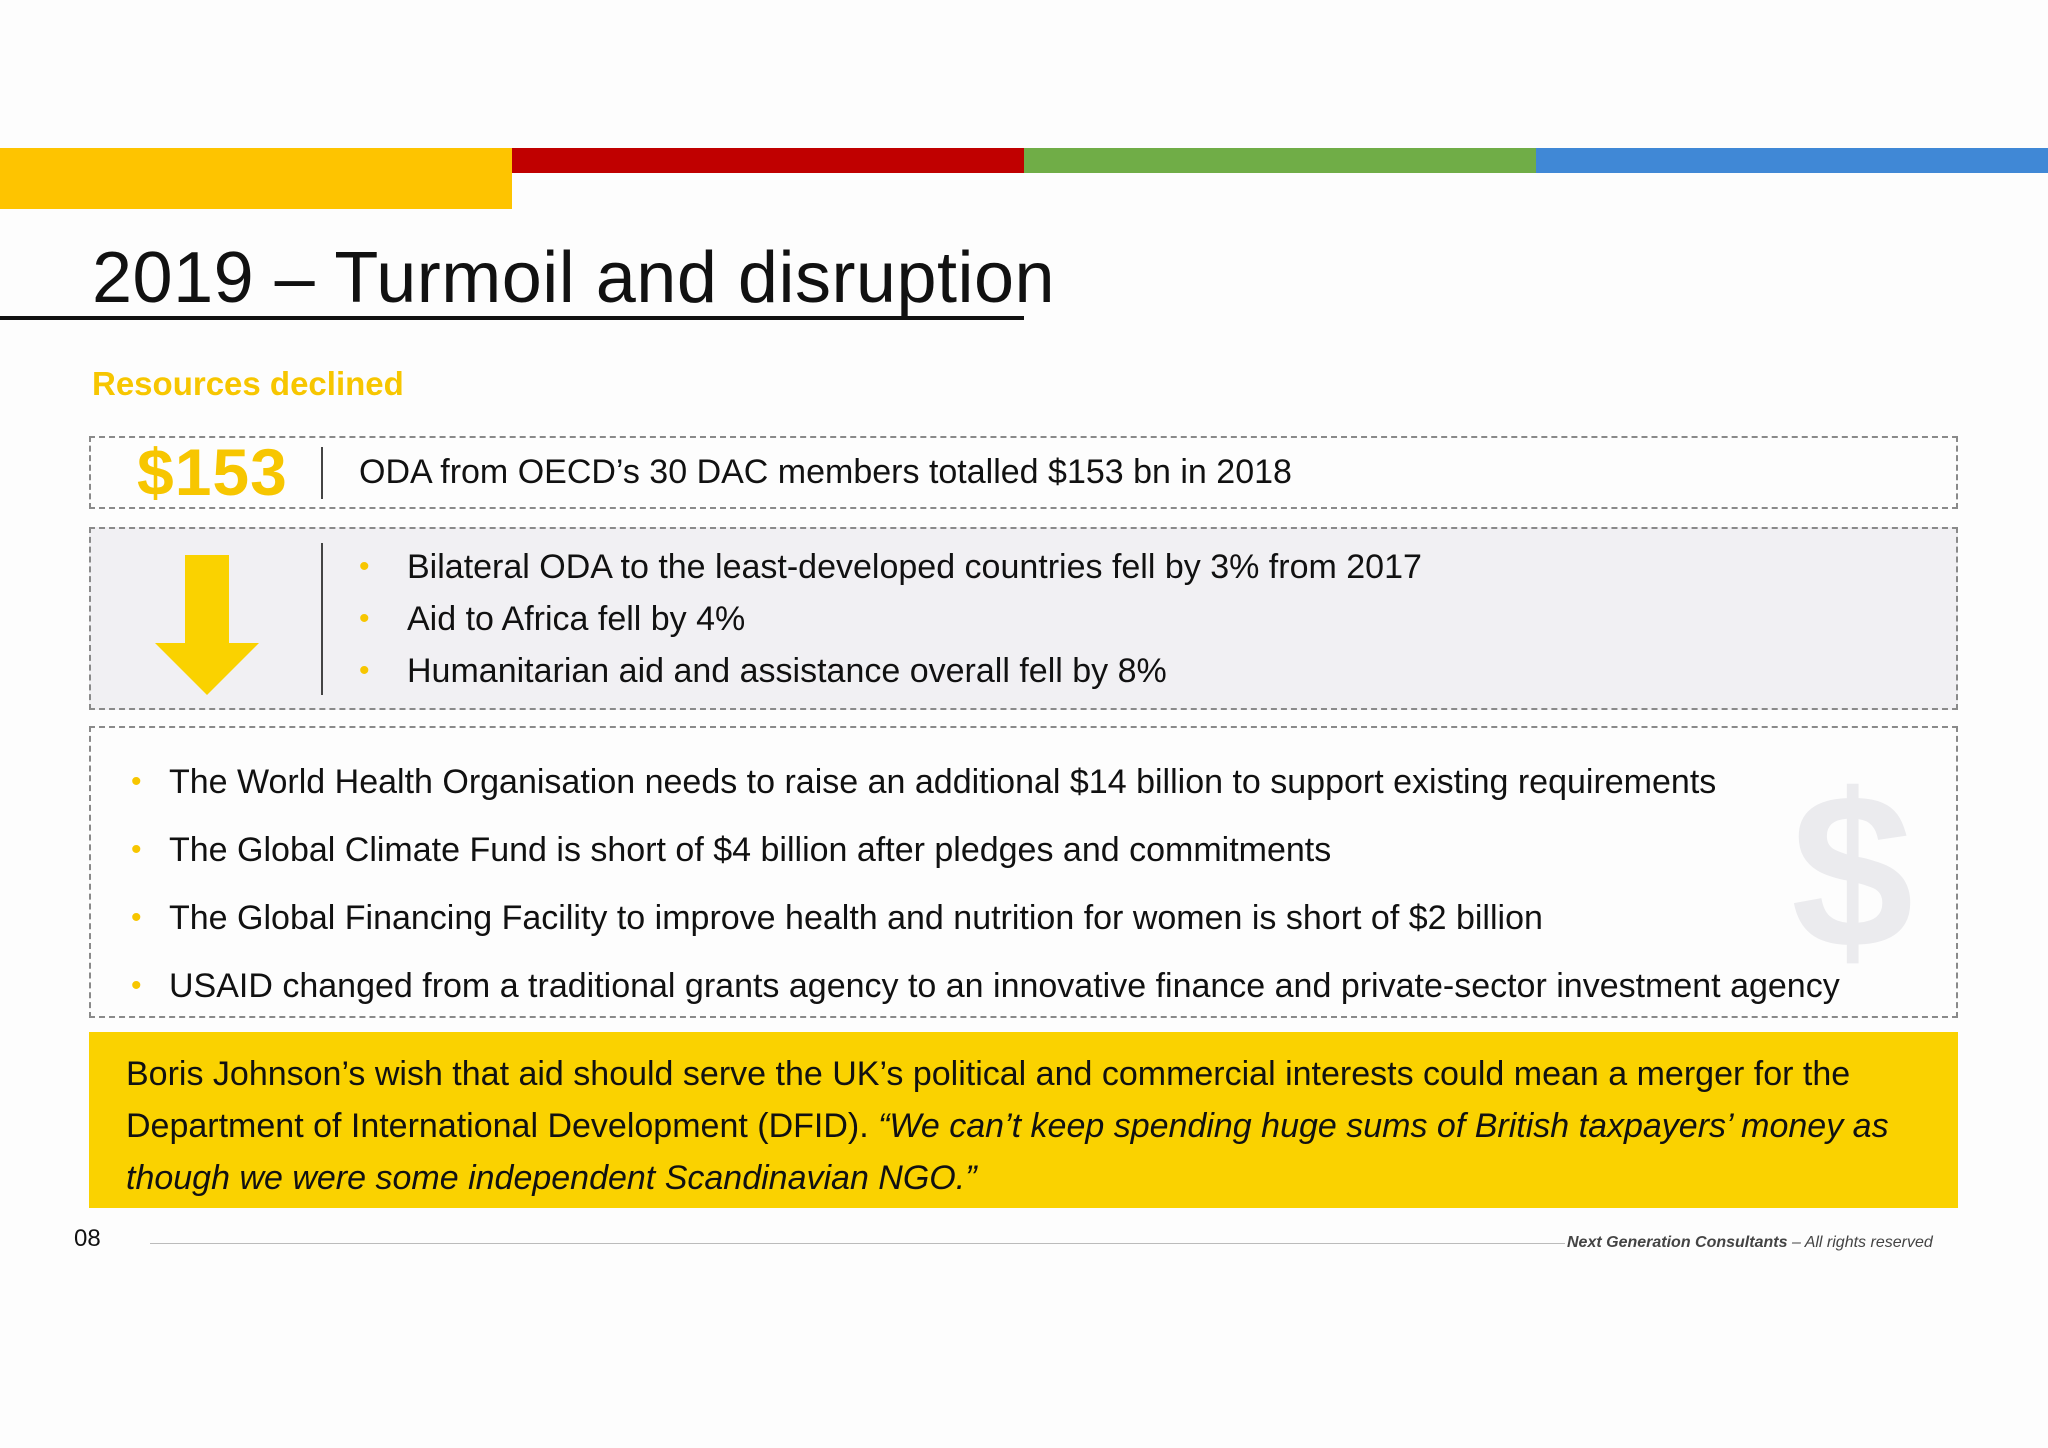 The width and height of the screenshot is (2048, 1448). What do you see at coordinates (857, 1243) in the screenshot?
I see `footer-divider` at bounding box center [857, 1243].